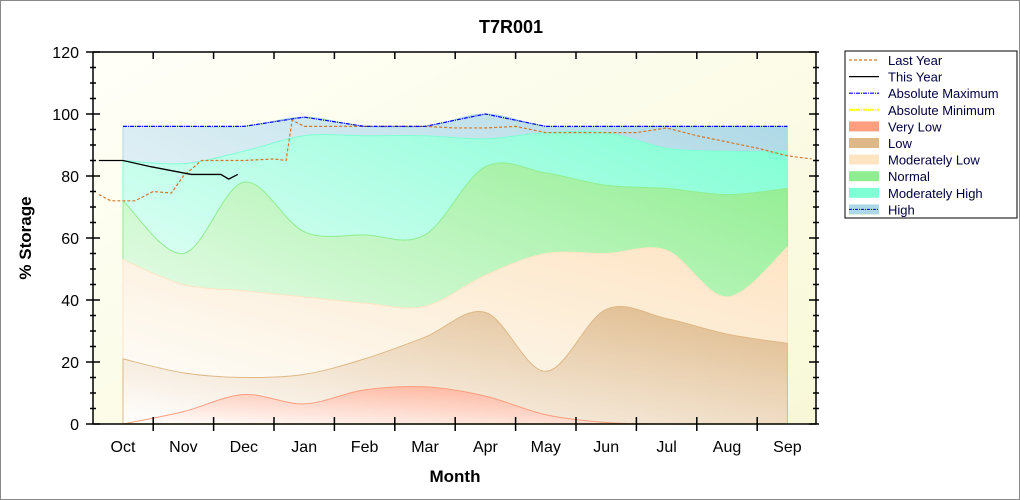  What do you see at coordinates (666, 447) in the screenshot?
I see `x-tick-label: Jul` at bounding box center [666, 447].